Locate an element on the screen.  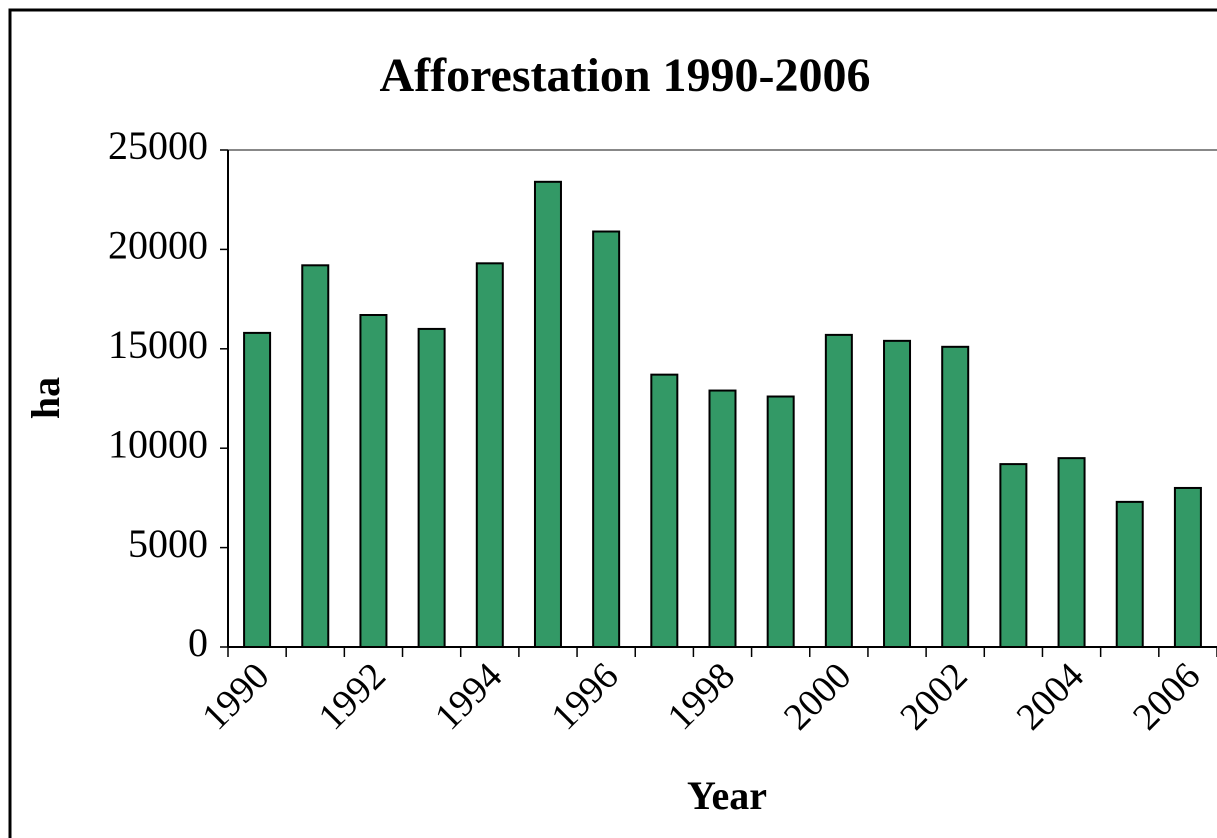
y-tick-label: 10000 is located at coordinates (158, 443).